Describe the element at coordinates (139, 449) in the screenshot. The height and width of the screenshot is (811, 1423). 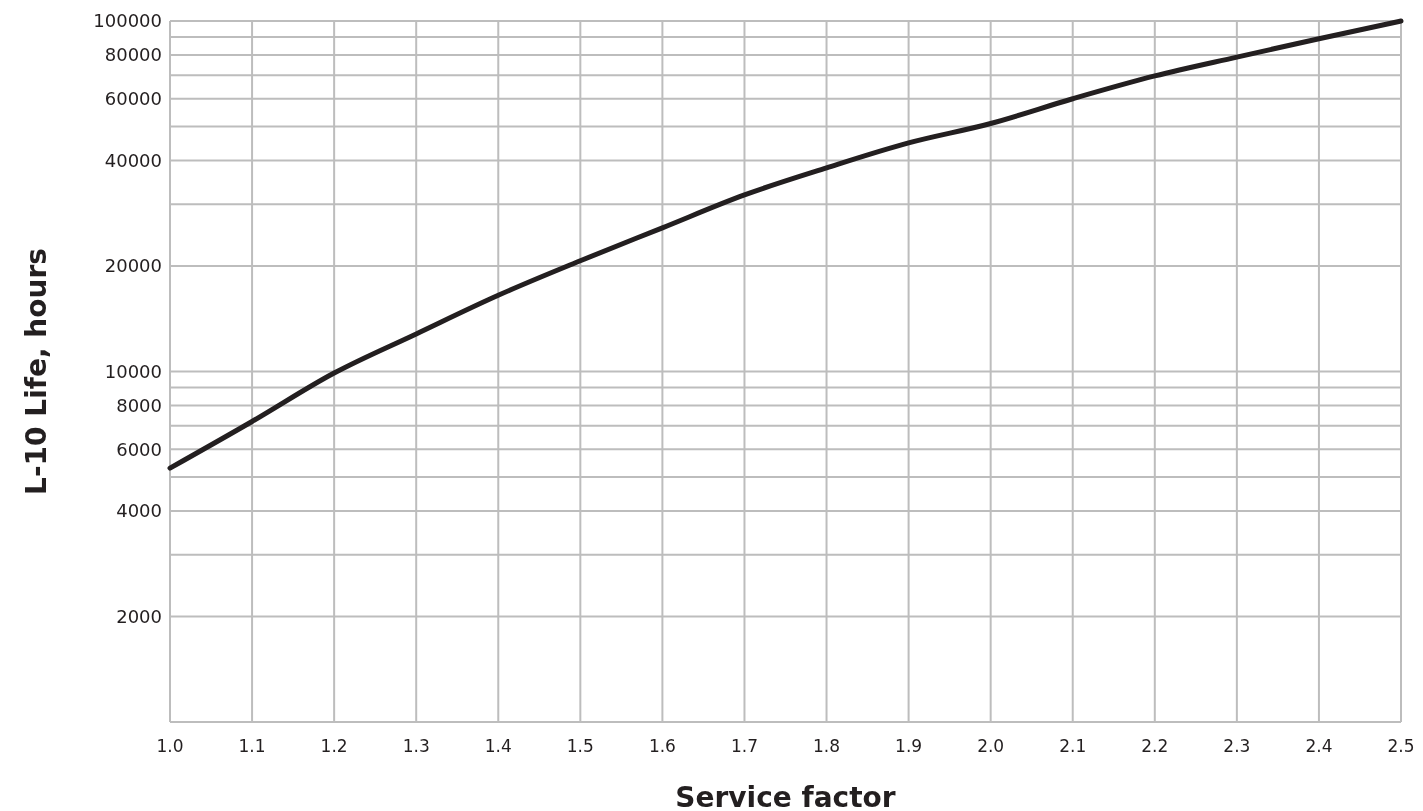
I see `y-tick-label: 6000` at that location.